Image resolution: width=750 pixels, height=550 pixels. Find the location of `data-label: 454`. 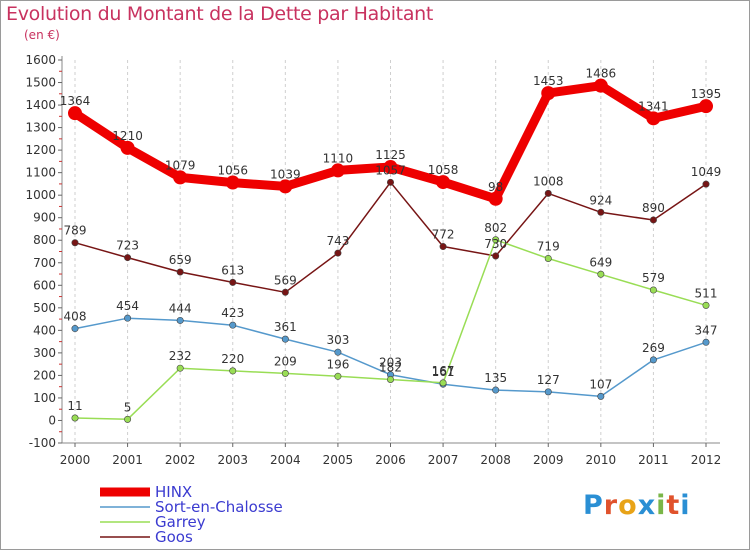

data-label: 454 is located at coordinates (127, 306).